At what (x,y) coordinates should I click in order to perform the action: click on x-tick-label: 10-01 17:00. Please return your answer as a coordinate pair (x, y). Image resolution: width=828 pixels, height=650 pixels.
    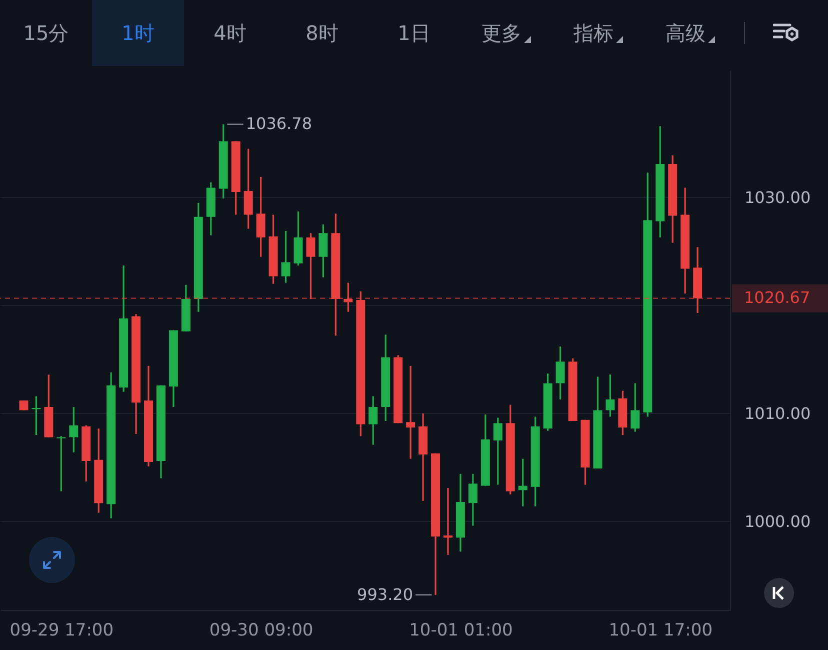
    Looking at the image, I should click on (660, 630).